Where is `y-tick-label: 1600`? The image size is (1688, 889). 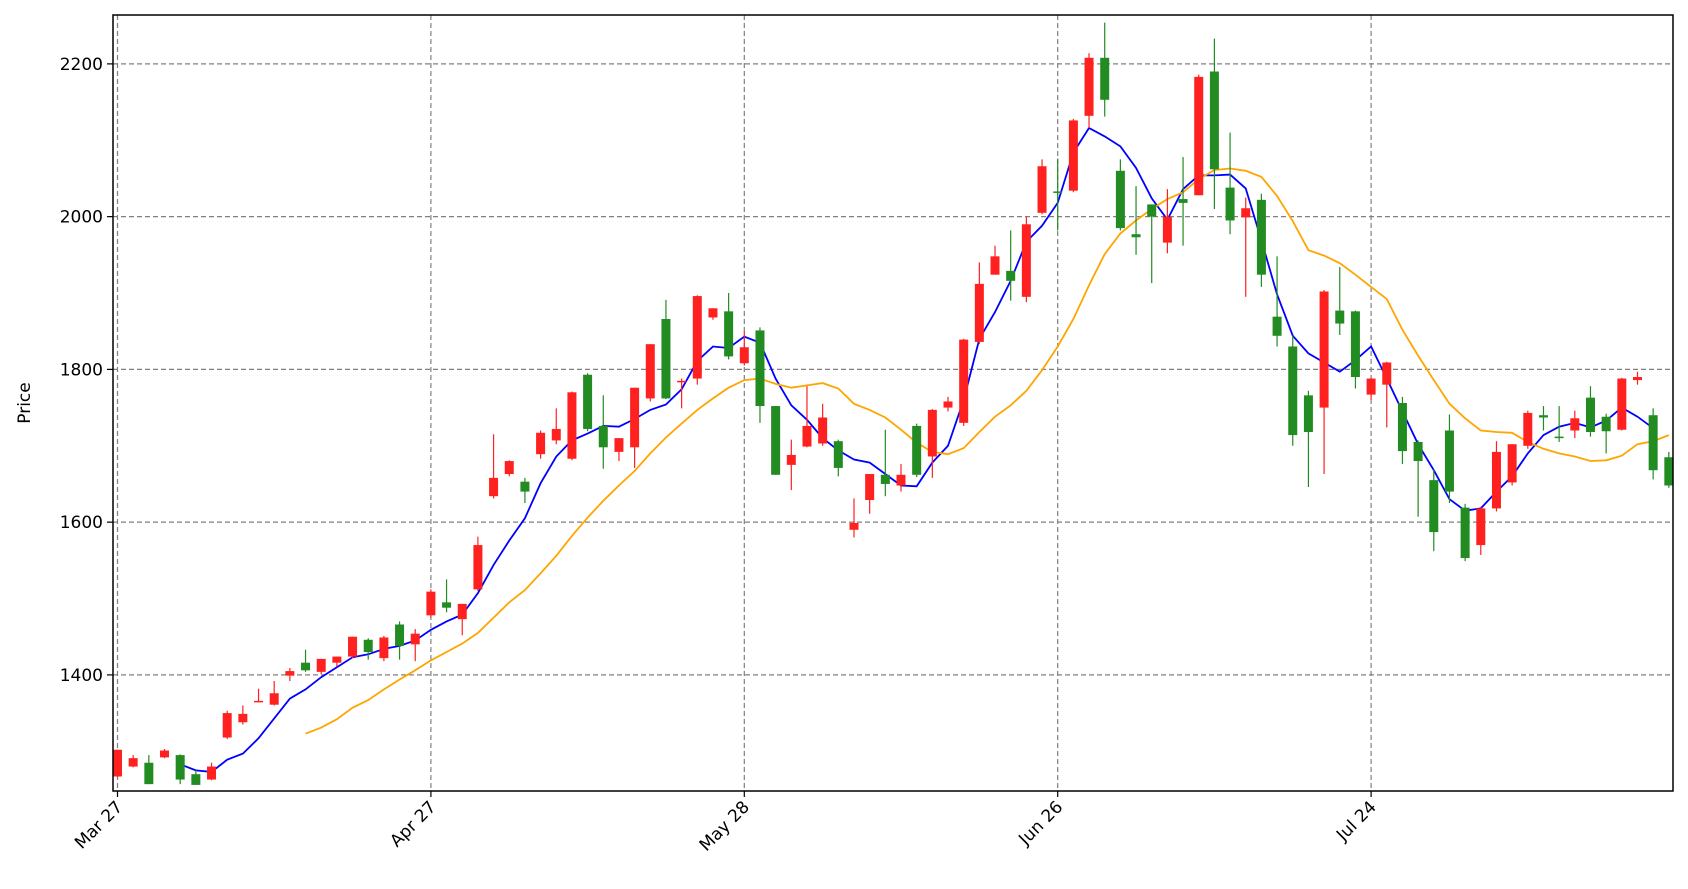 y-tick-label: 1600 is located at coordinates (81, 523).